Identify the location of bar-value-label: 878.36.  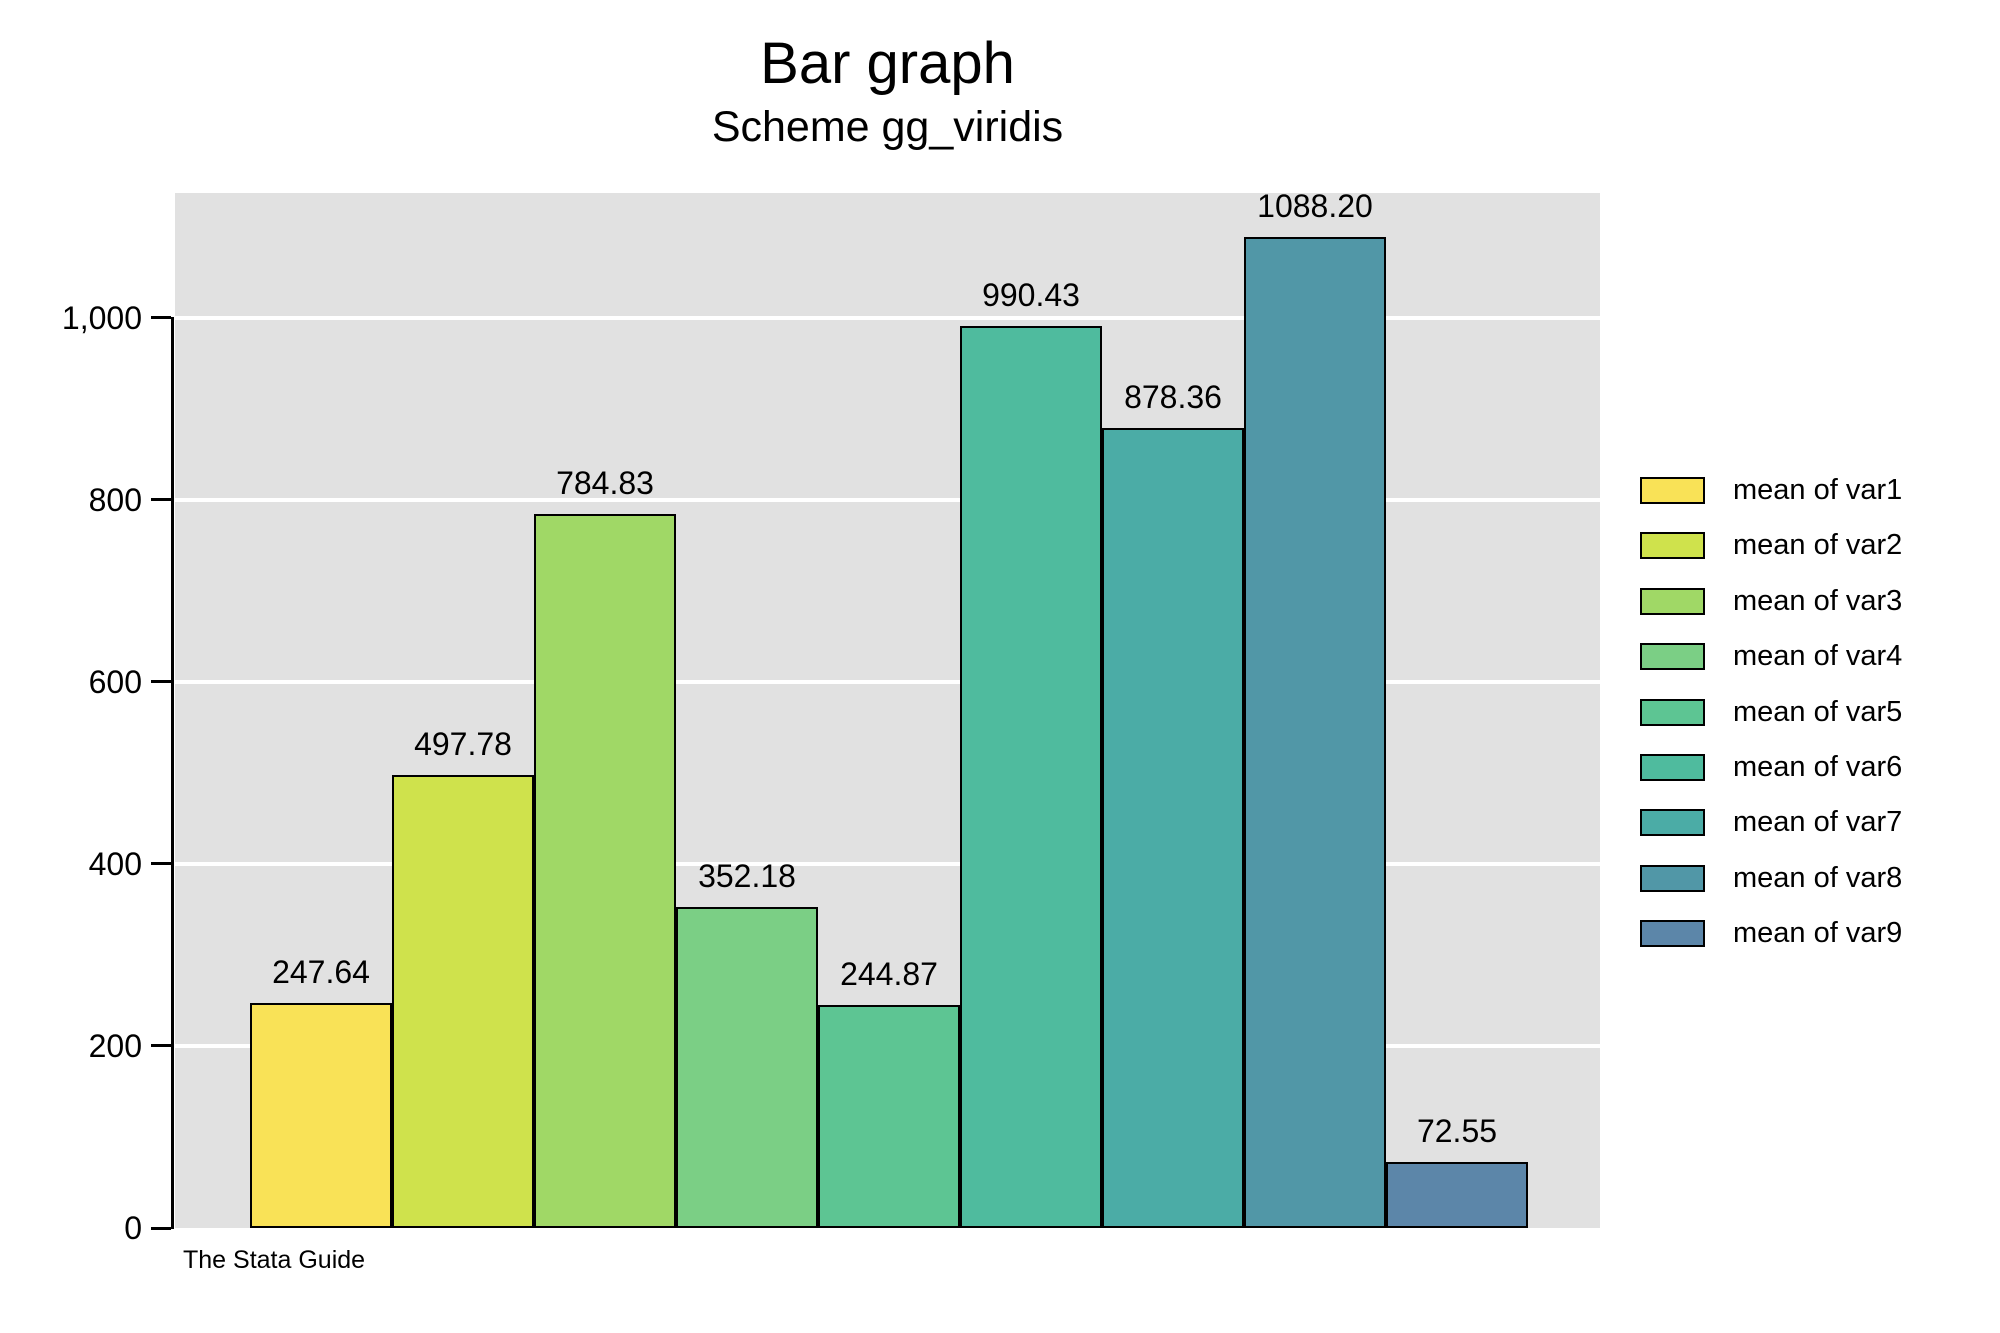
(1173, 397).